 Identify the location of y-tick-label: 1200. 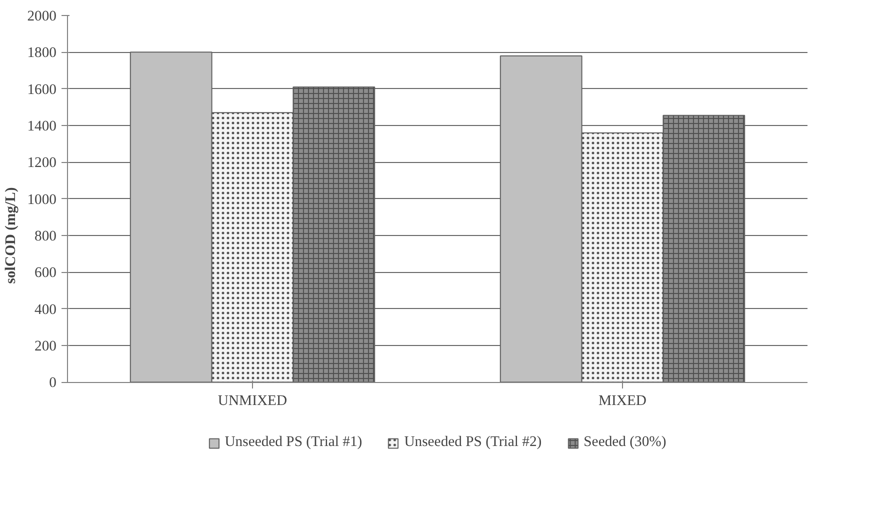
(41, 163).